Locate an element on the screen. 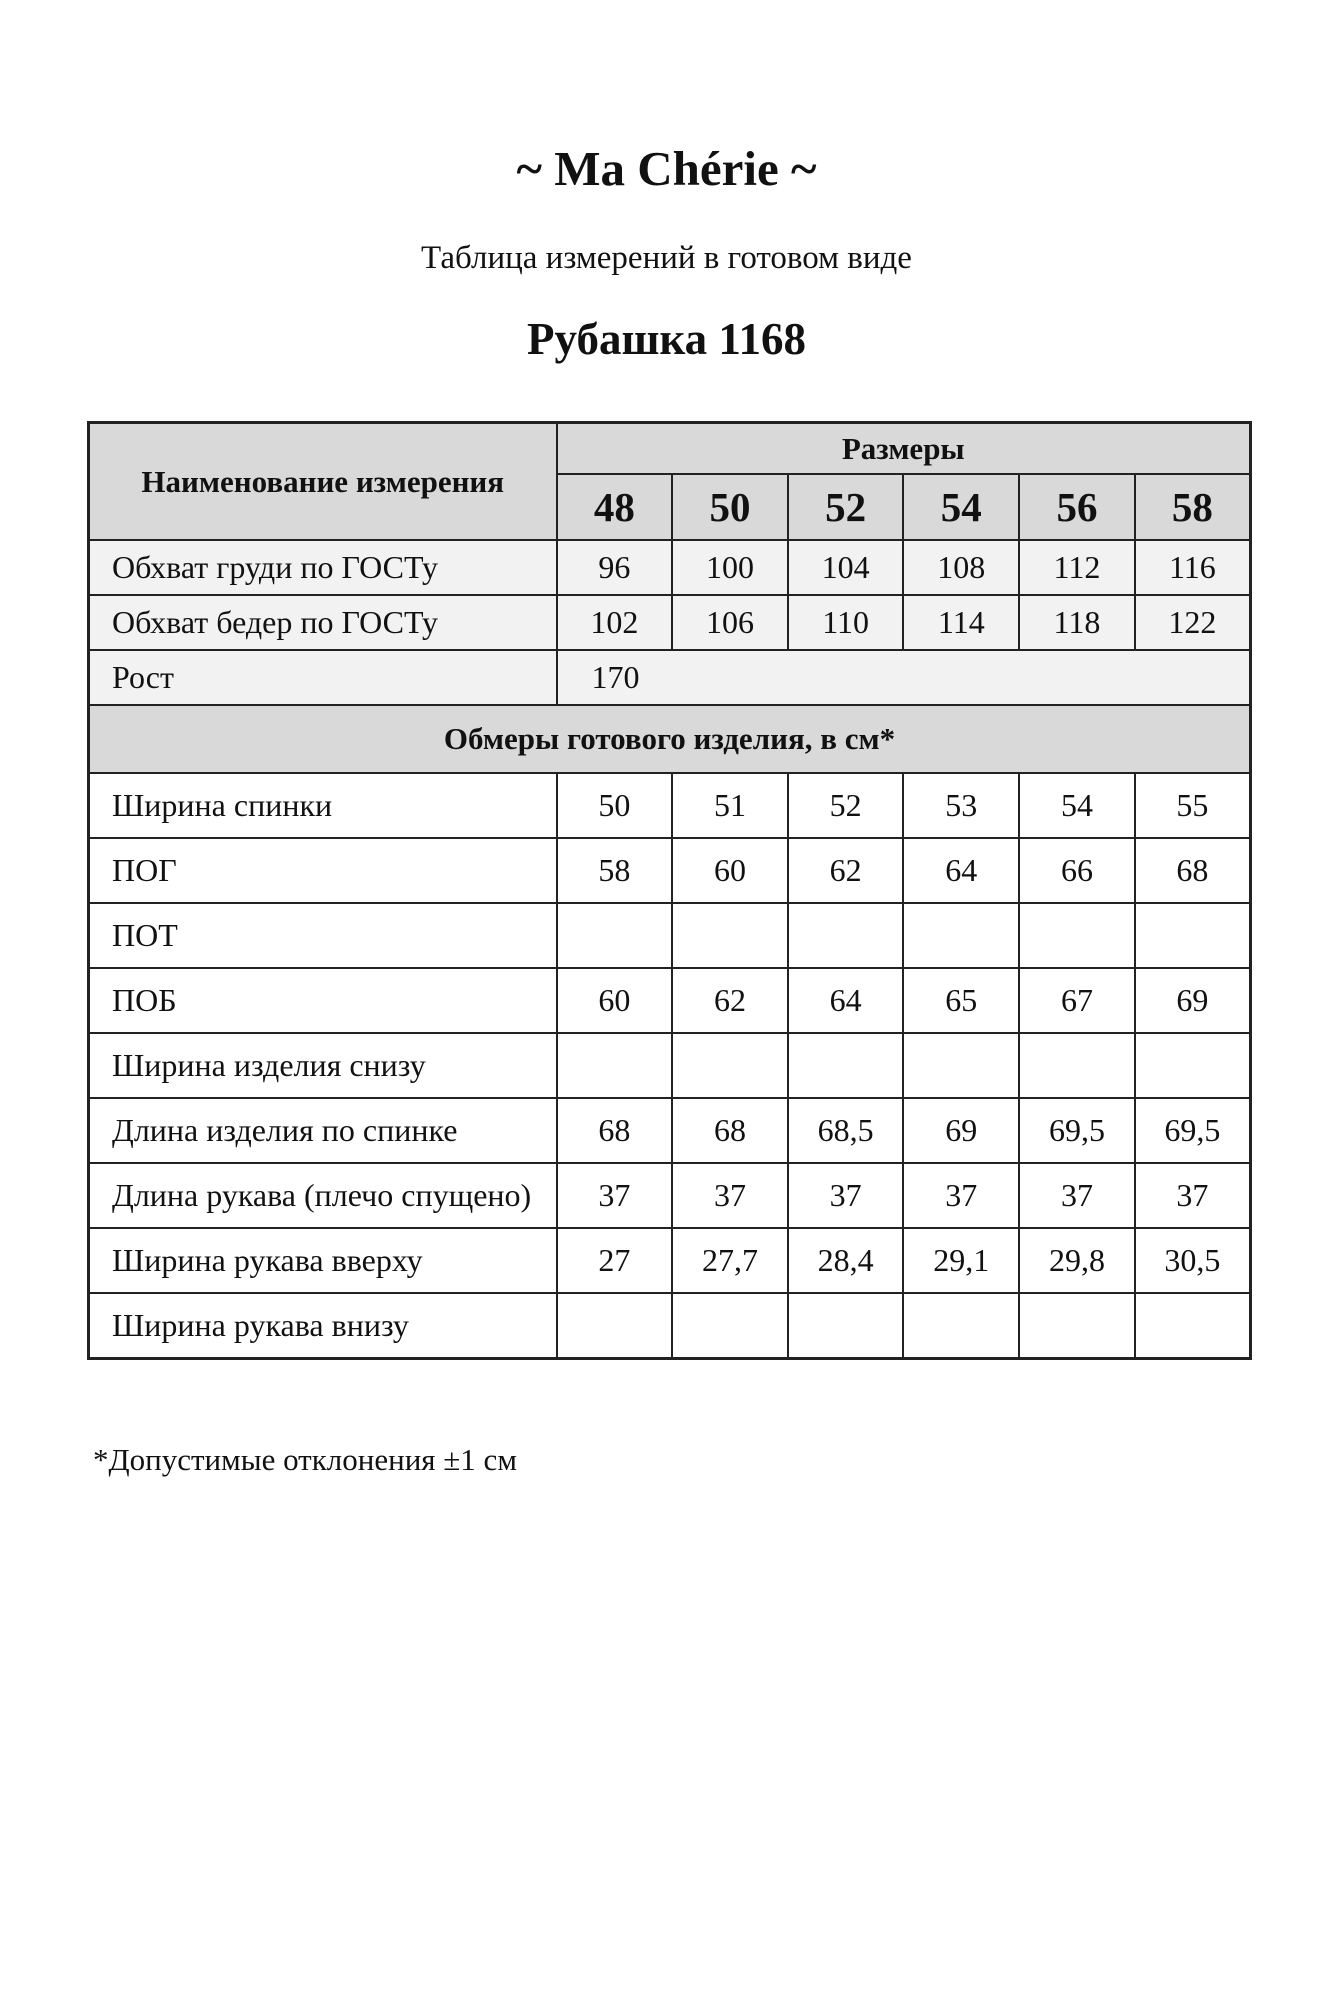  cell-value: 53 is located at coordinates (961, 805).